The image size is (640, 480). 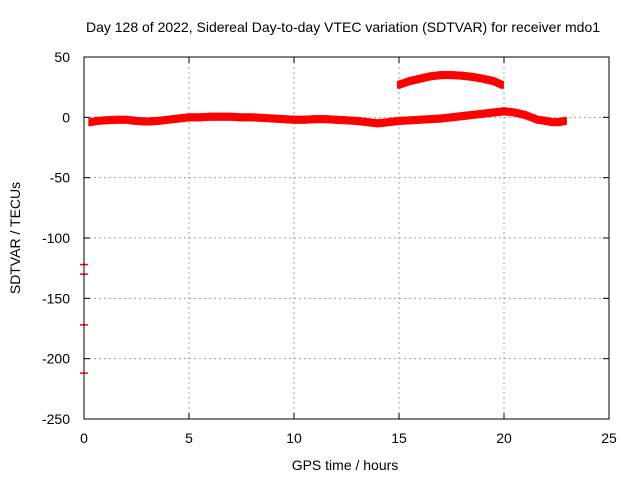 What do you see at coordinates (60, 178) in the screenshot?
I see `y-tick-label: -50` at bounding box center [60, 178].